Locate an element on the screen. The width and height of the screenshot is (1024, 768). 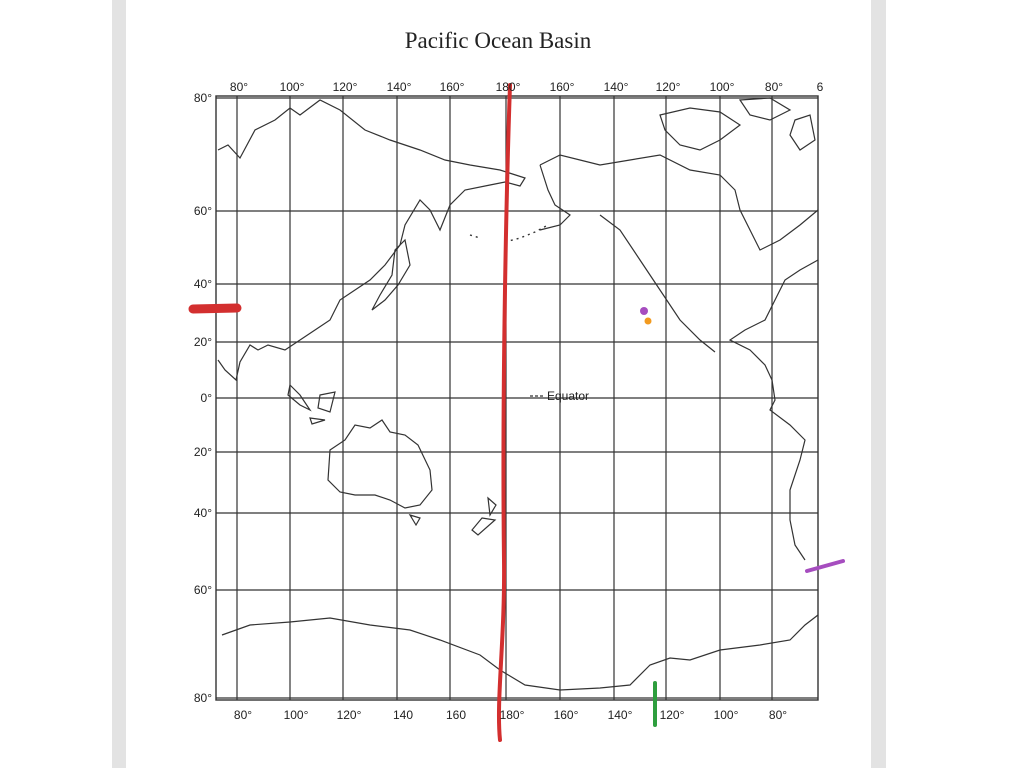
asia-coast is located at coordinates (371, 240).